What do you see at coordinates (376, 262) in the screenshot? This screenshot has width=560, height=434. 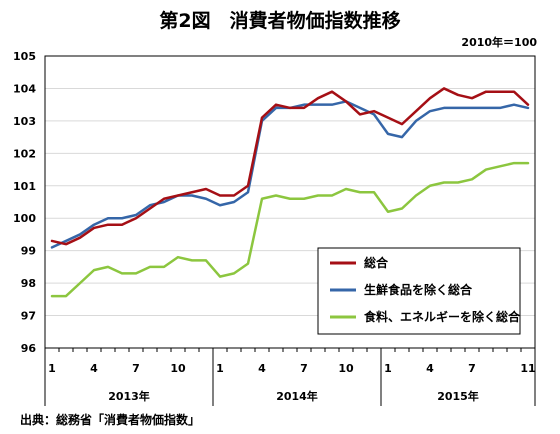 I see `legend-label-total: 総合` at bounding box center [376, 262].